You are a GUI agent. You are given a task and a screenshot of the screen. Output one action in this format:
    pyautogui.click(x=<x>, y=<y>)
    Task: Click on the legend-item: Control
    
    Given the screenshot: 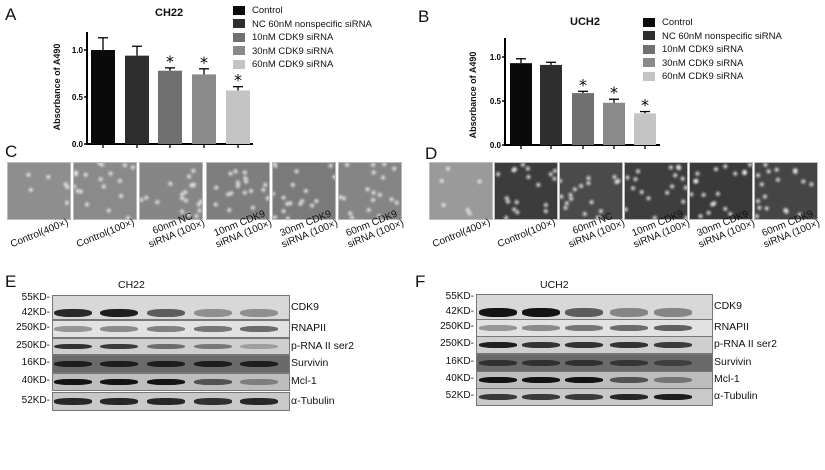 What is the action you would take?
    pyautogui.click(x=258, y=11)
    